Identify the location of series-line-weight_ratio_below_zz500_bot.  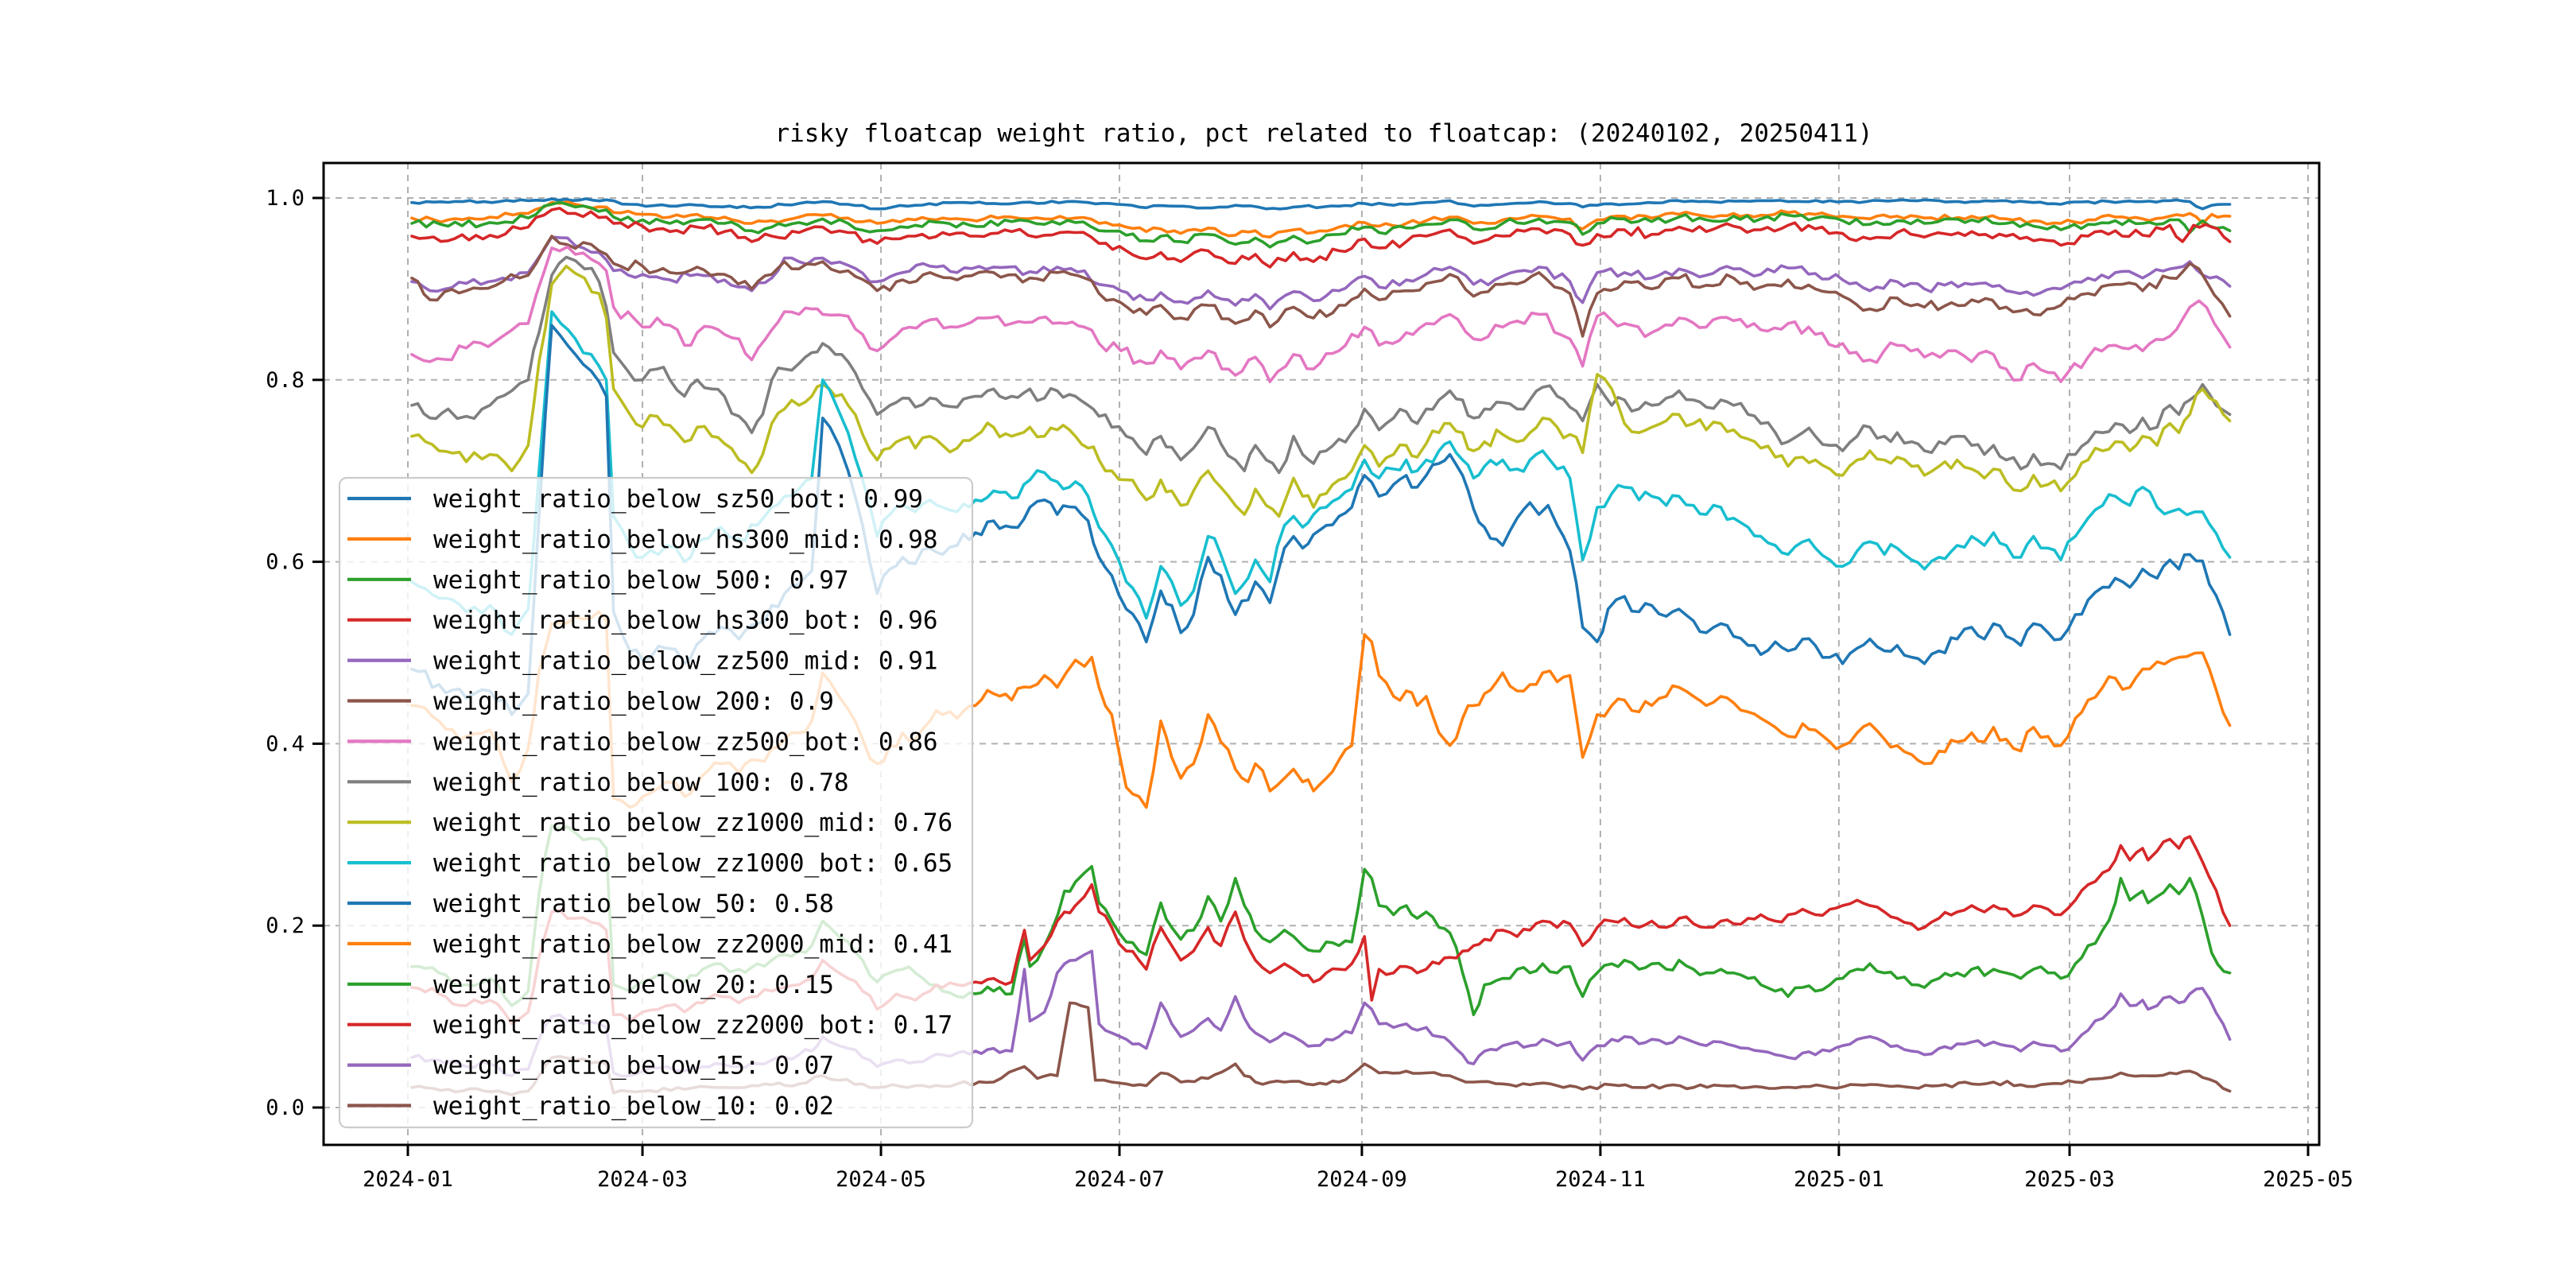
(1321, 314).